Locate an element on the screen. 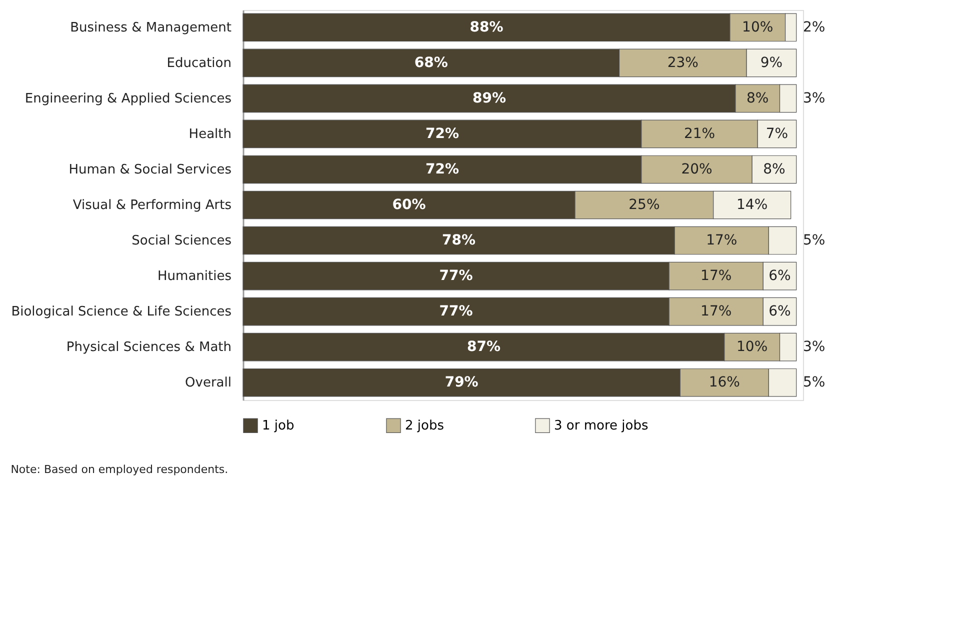  y-tick-label: Biological Science & Life Sciences is located at coordinates (121, 312).